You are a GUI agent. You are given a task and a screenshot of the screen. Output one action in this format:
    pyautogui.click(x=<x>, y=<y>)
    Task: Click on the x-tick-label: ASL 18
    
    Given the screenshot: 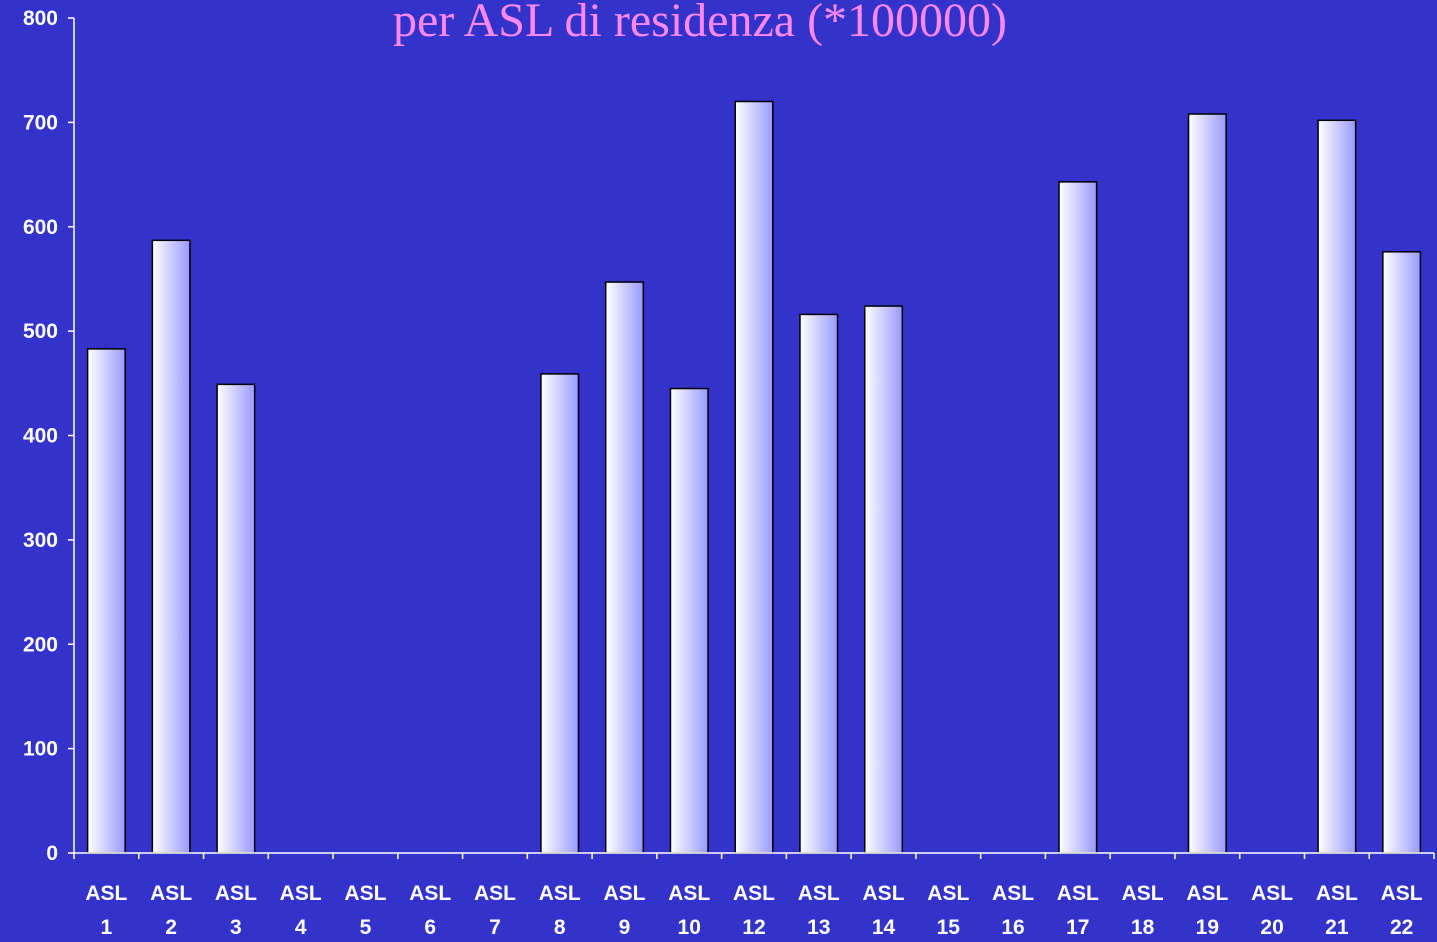 What is the action you would take?
    pyautogui.click(x=1143, y=910)
    